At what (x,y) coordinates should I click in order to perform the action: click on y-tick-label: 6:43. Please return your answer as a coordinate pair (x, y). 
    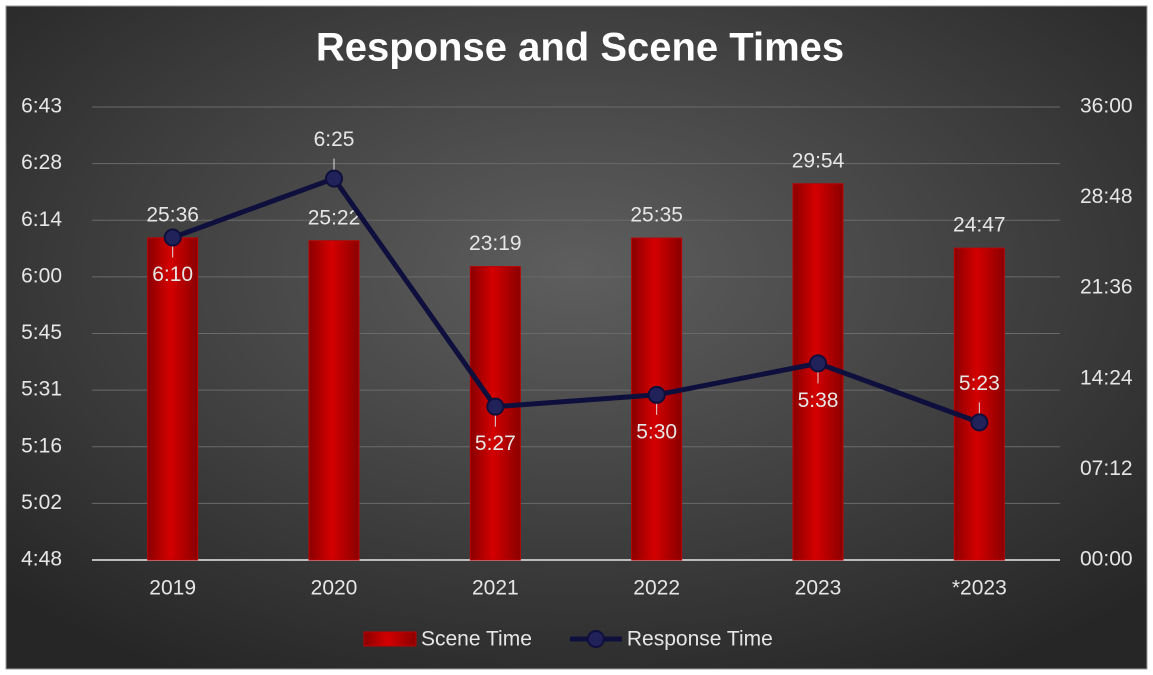
    Looking at the image, I should click on (41, 106).